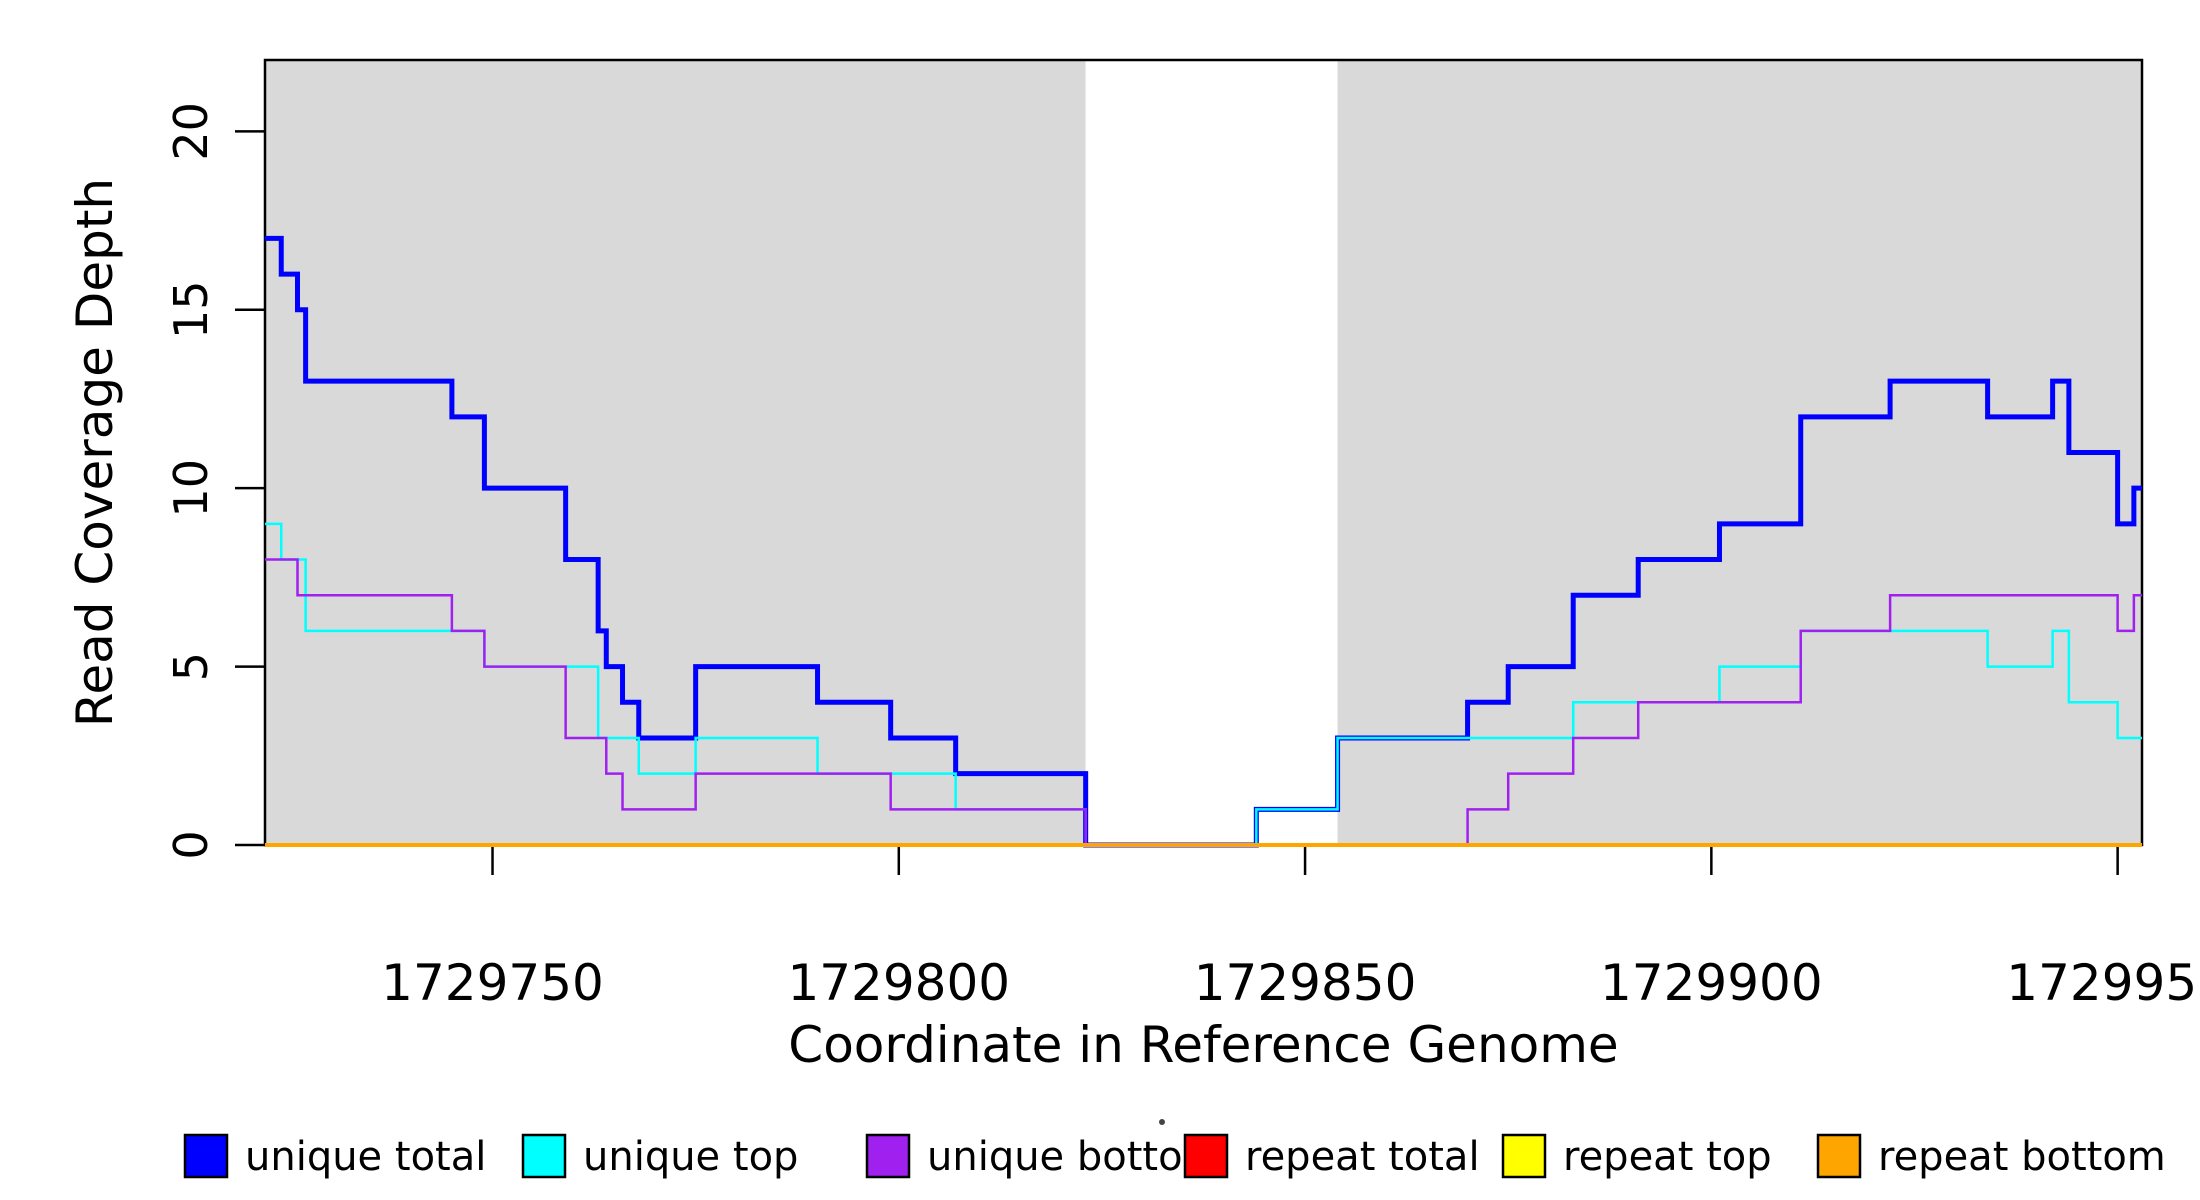 The image size is (2200, 1200). I want to click on x-tick-label: 1729750, so click(492, 983).